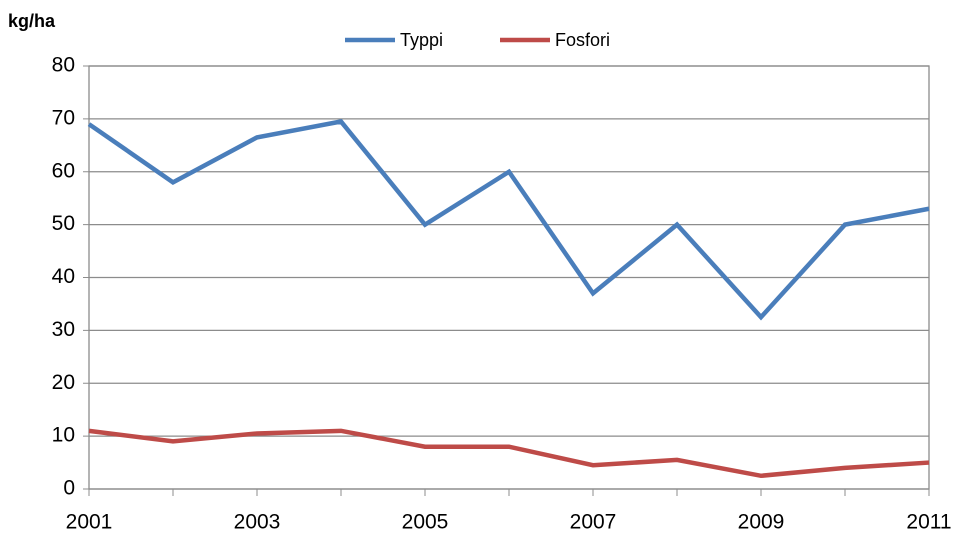 This screenshot has height=536, width=954. I want to click on y-axis-label: kg/ha, so click(32, 21).